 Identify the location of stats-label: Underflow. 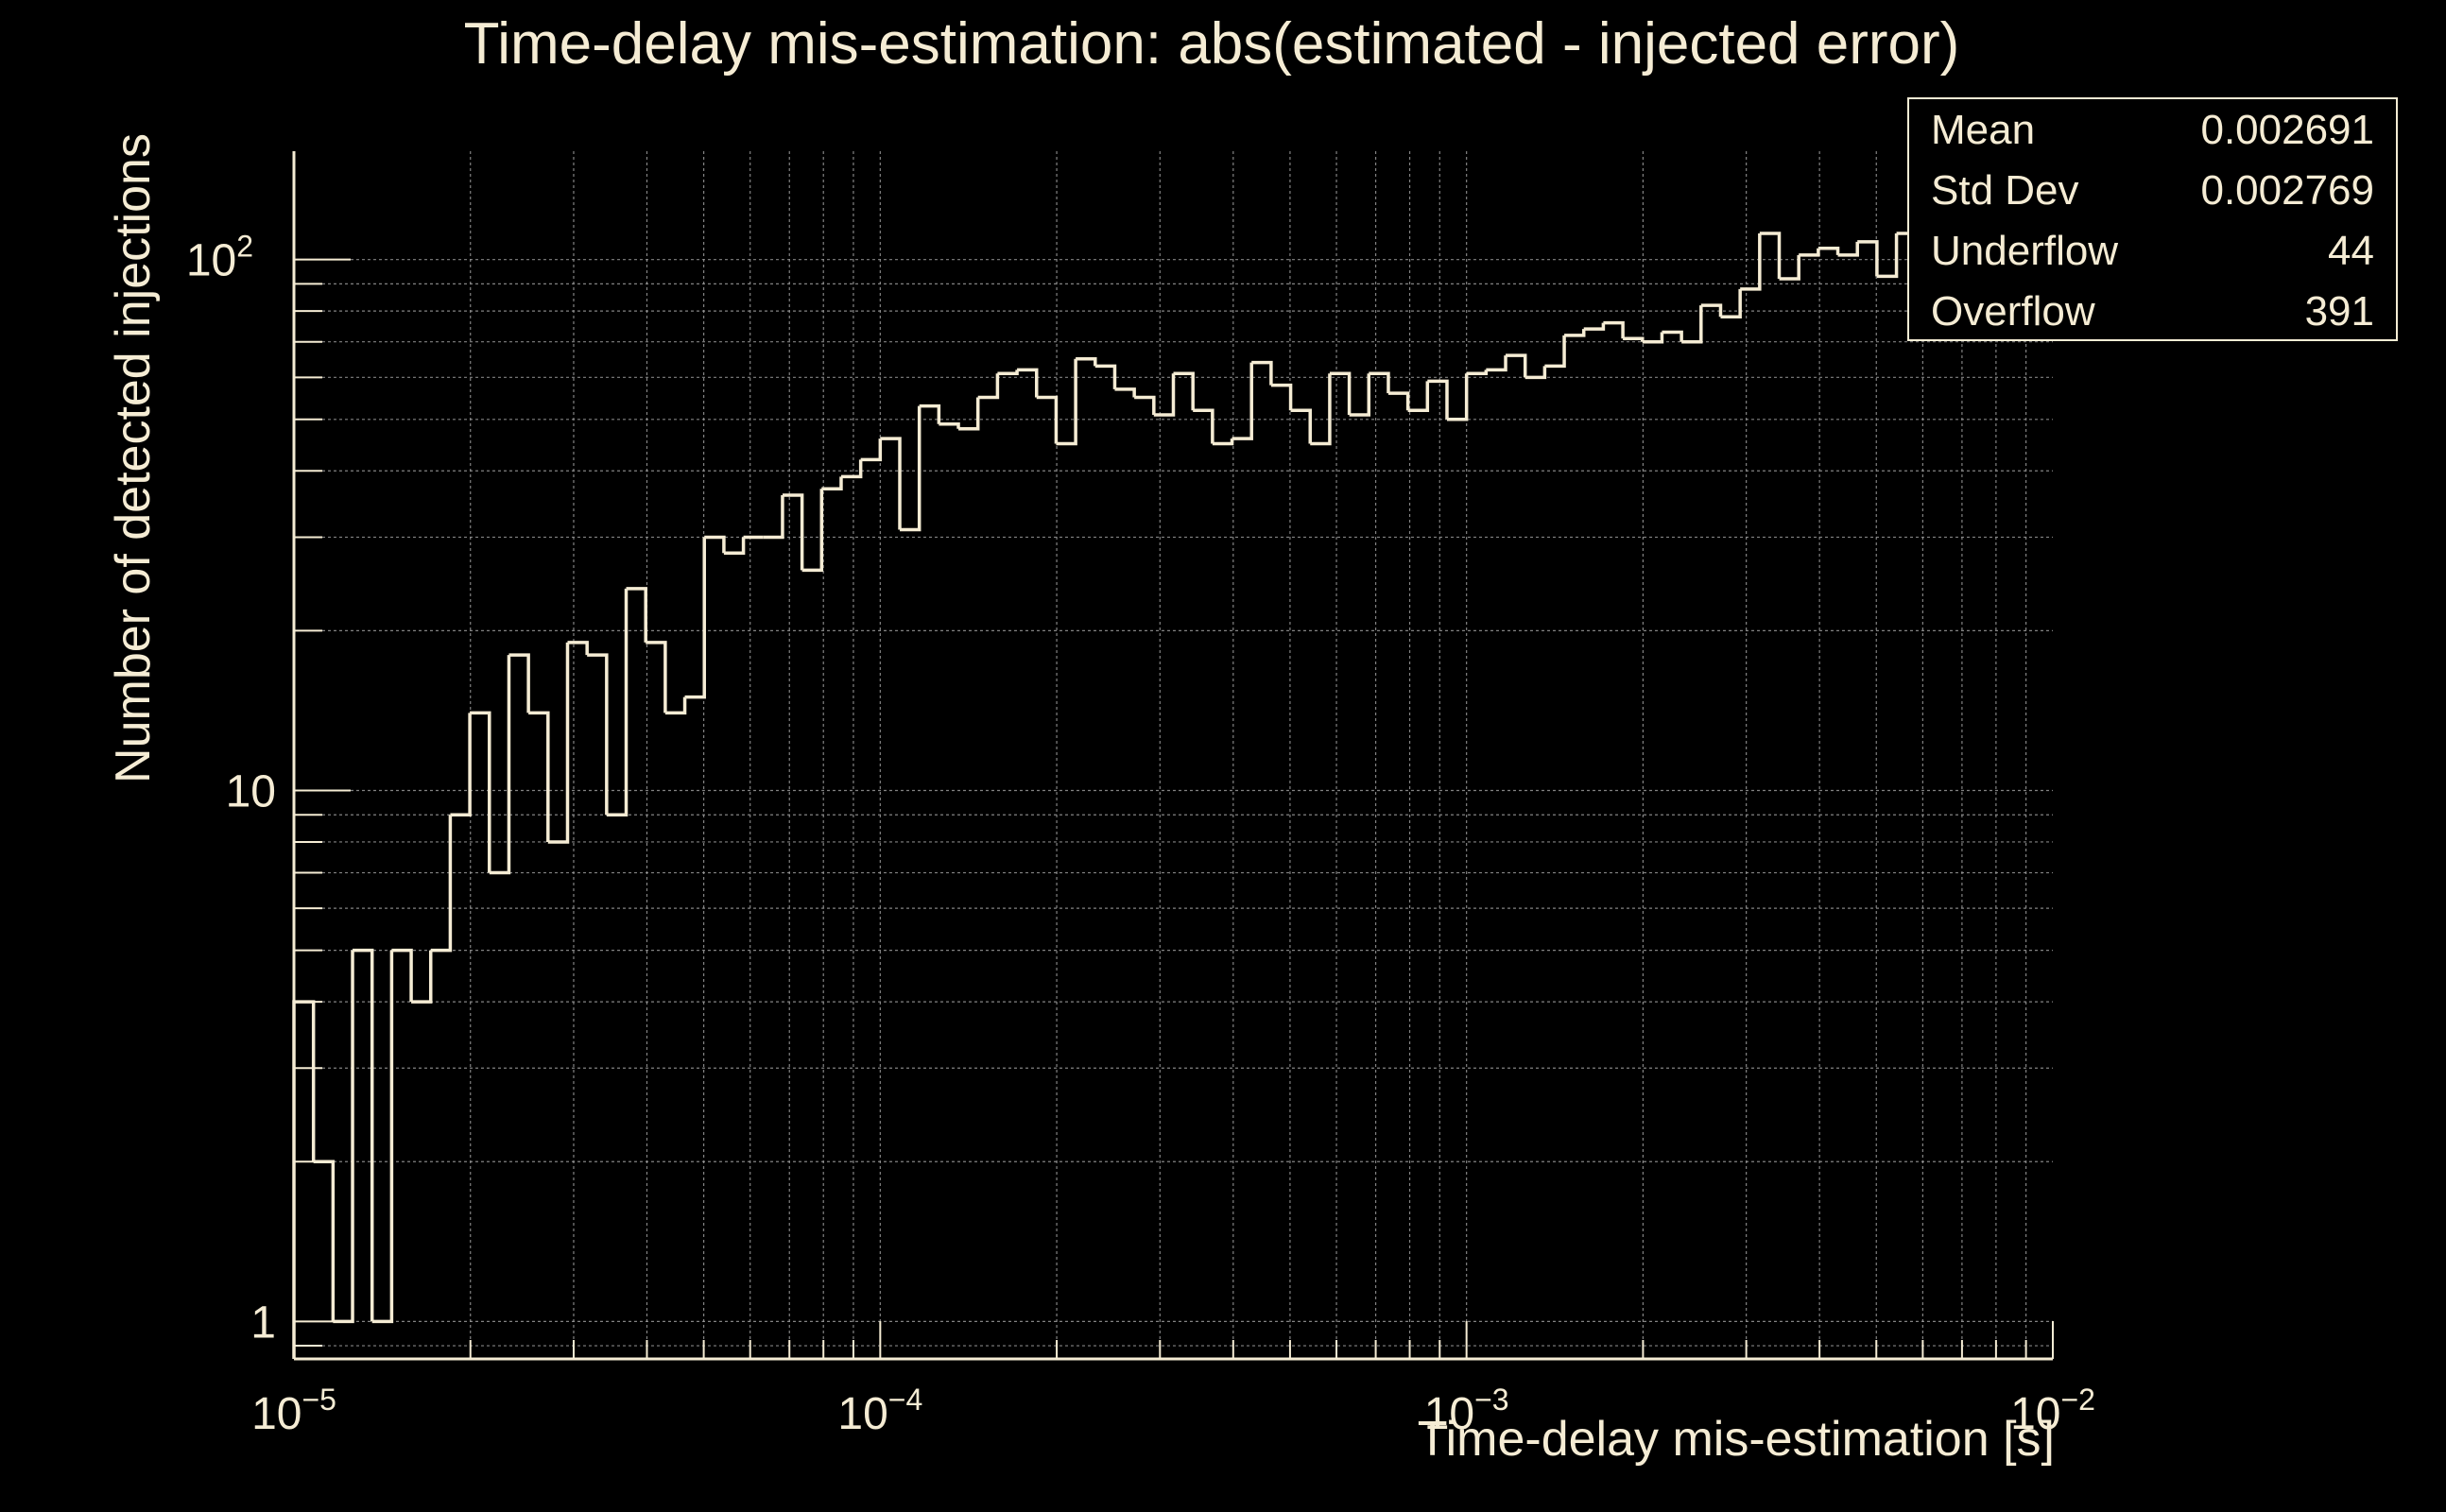
(2024, 251).